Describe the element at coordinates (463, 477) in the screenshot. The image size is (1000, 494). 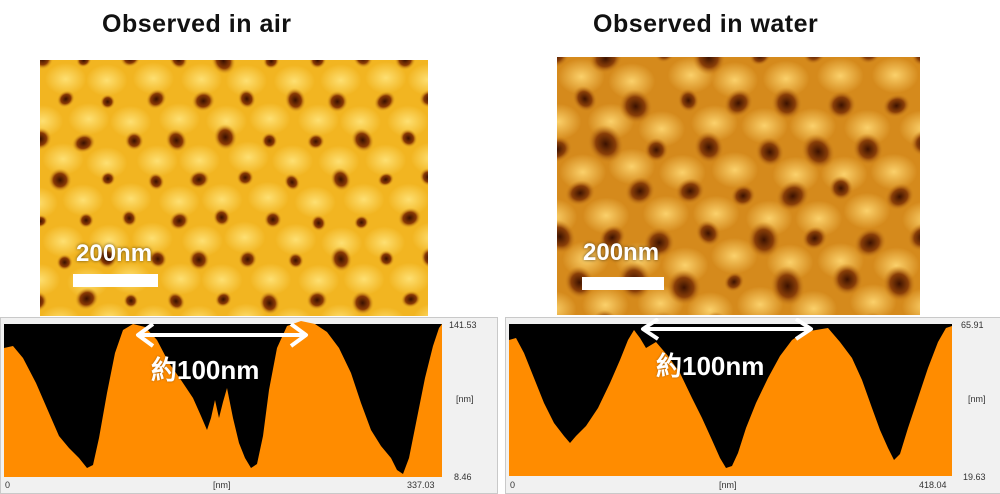
I see `y-min-label: 8.46` at that location.